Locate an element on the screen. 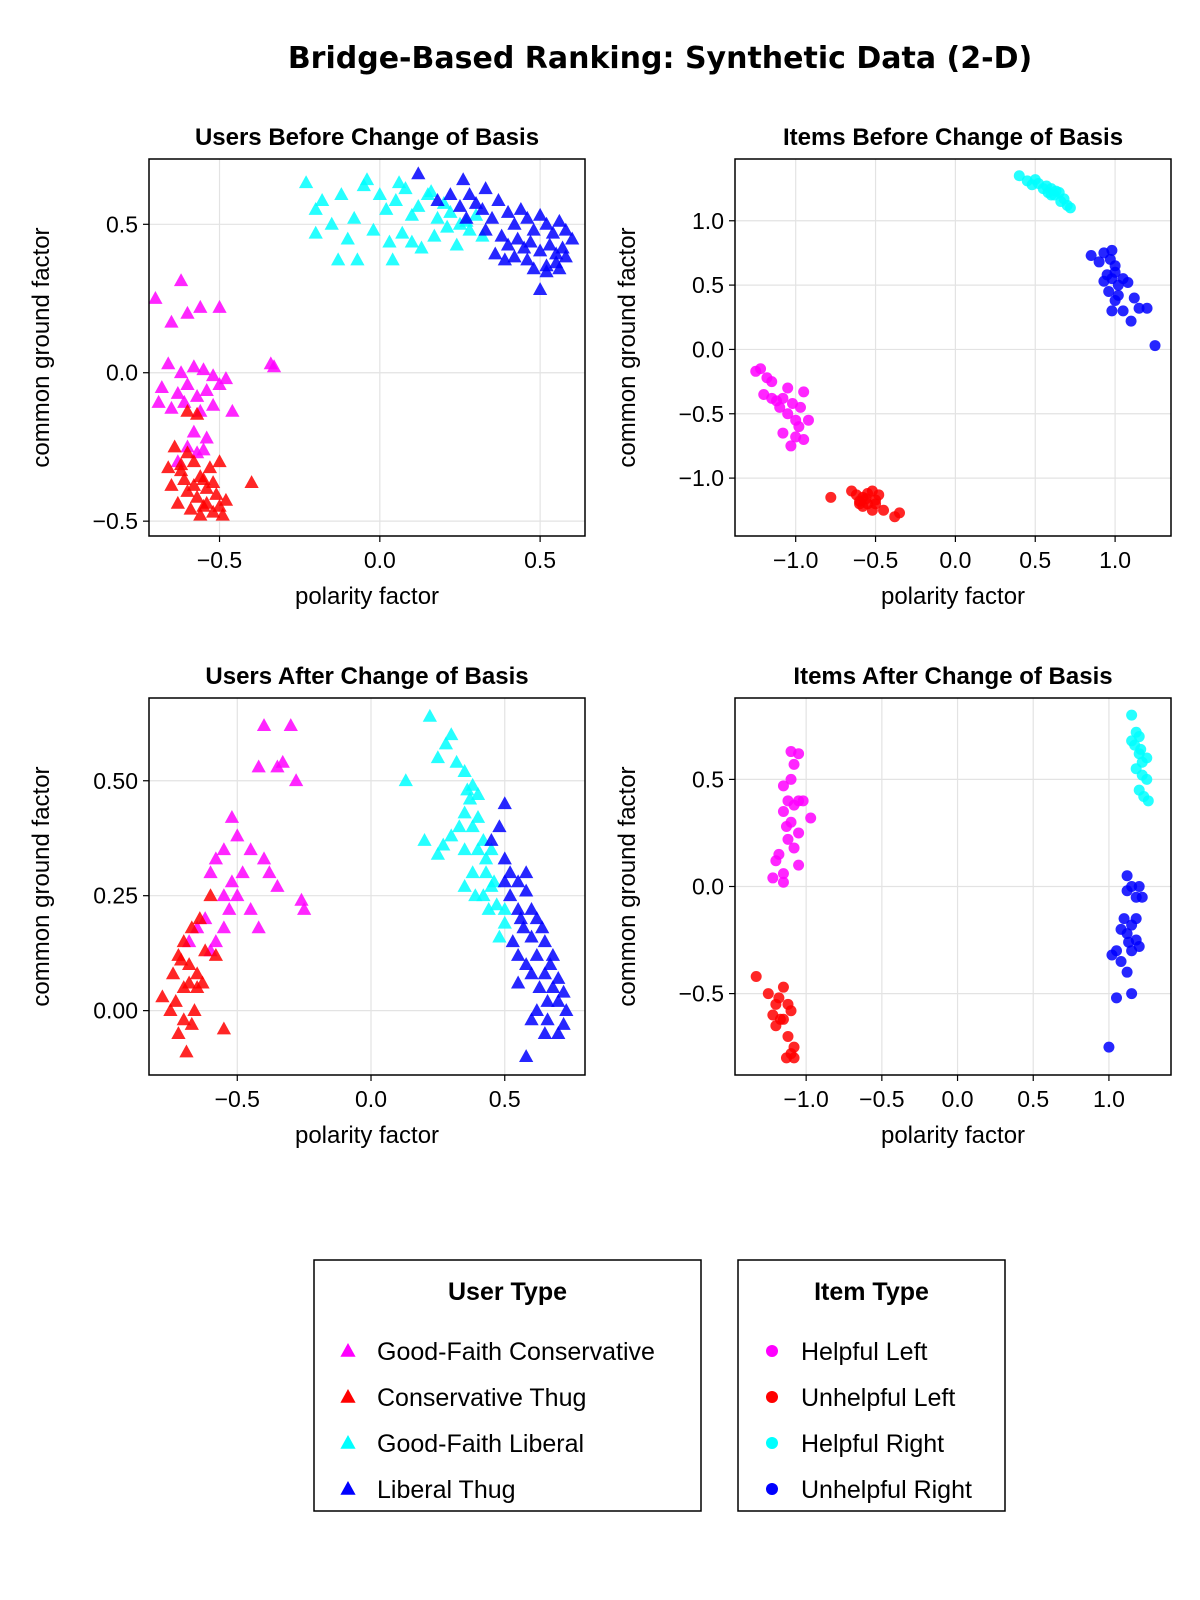  legend-marker-circle is located at coordinates (772, 1489).